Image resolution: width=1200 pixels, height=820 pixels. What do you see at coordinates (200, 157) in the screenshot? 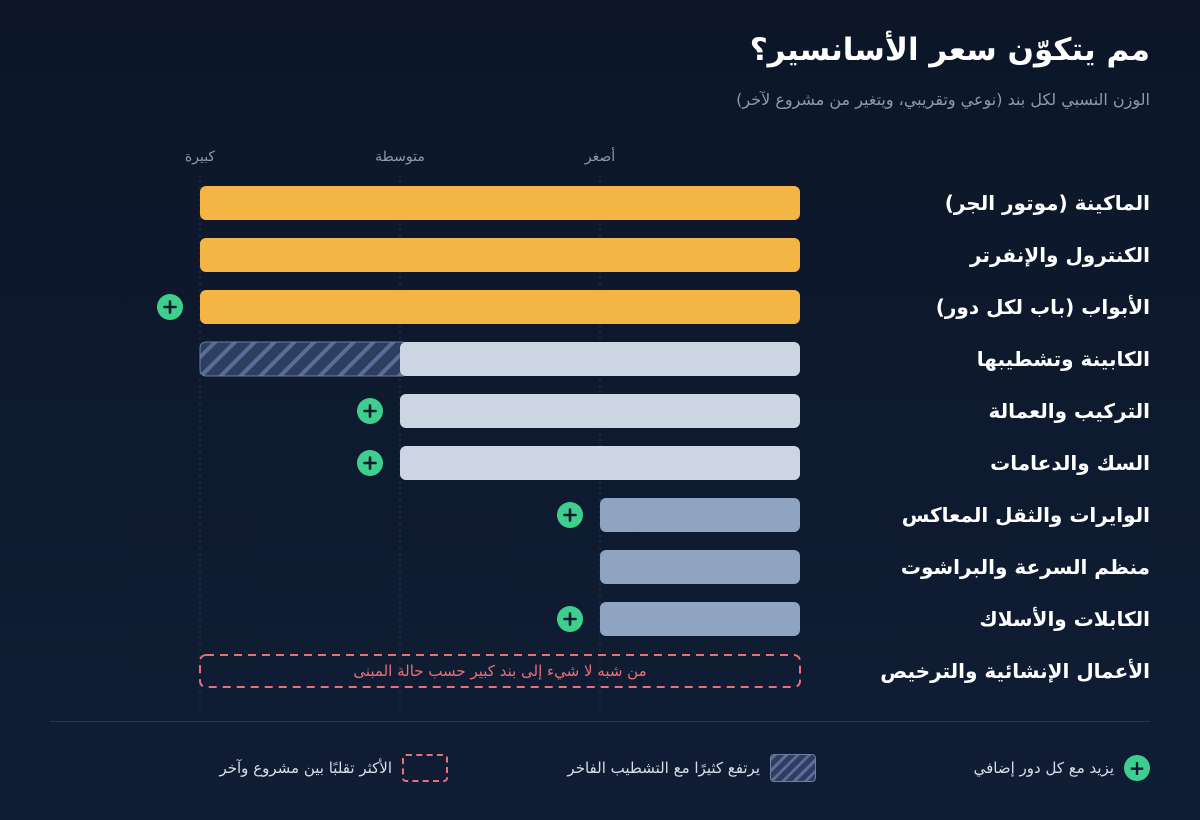
I see `scale-tick-label: كبيرة` at bounding box center [200, 157].